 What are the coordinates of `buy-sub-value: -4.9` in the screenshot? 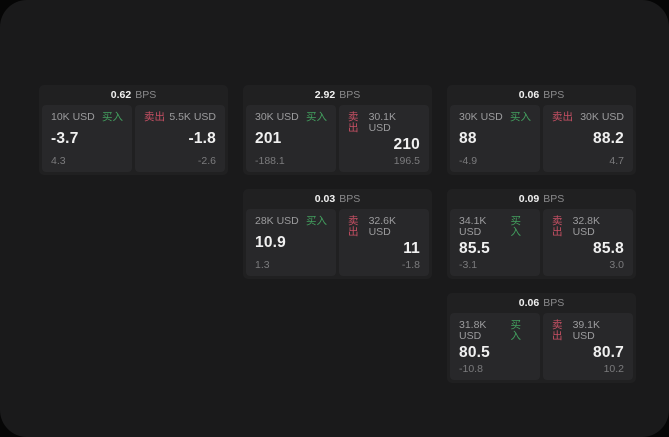 It's located at (468, 160).